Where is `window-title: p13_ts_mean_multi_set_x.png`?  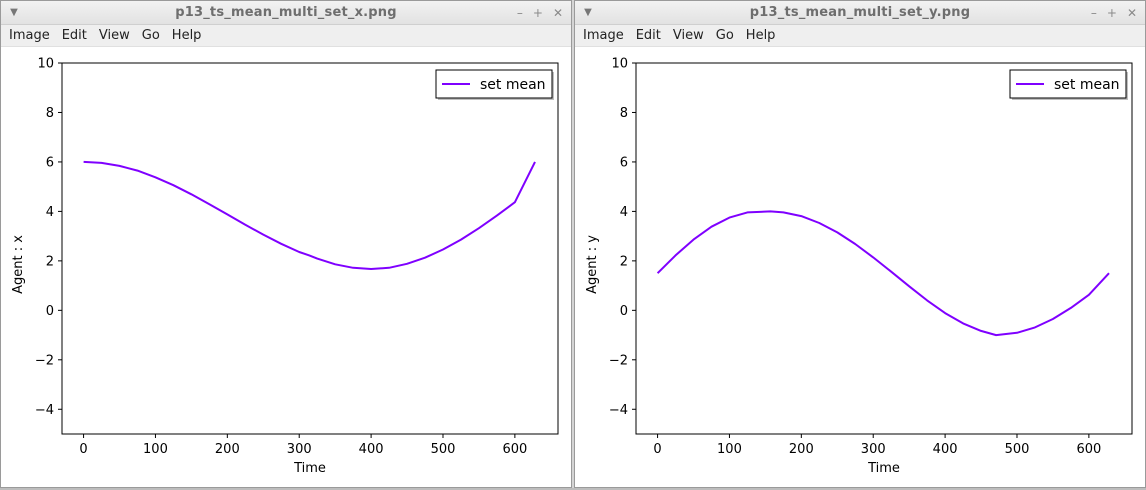
window-title: p13_ts_mean_multi_set_x.png is located at coordinates (286, 12).